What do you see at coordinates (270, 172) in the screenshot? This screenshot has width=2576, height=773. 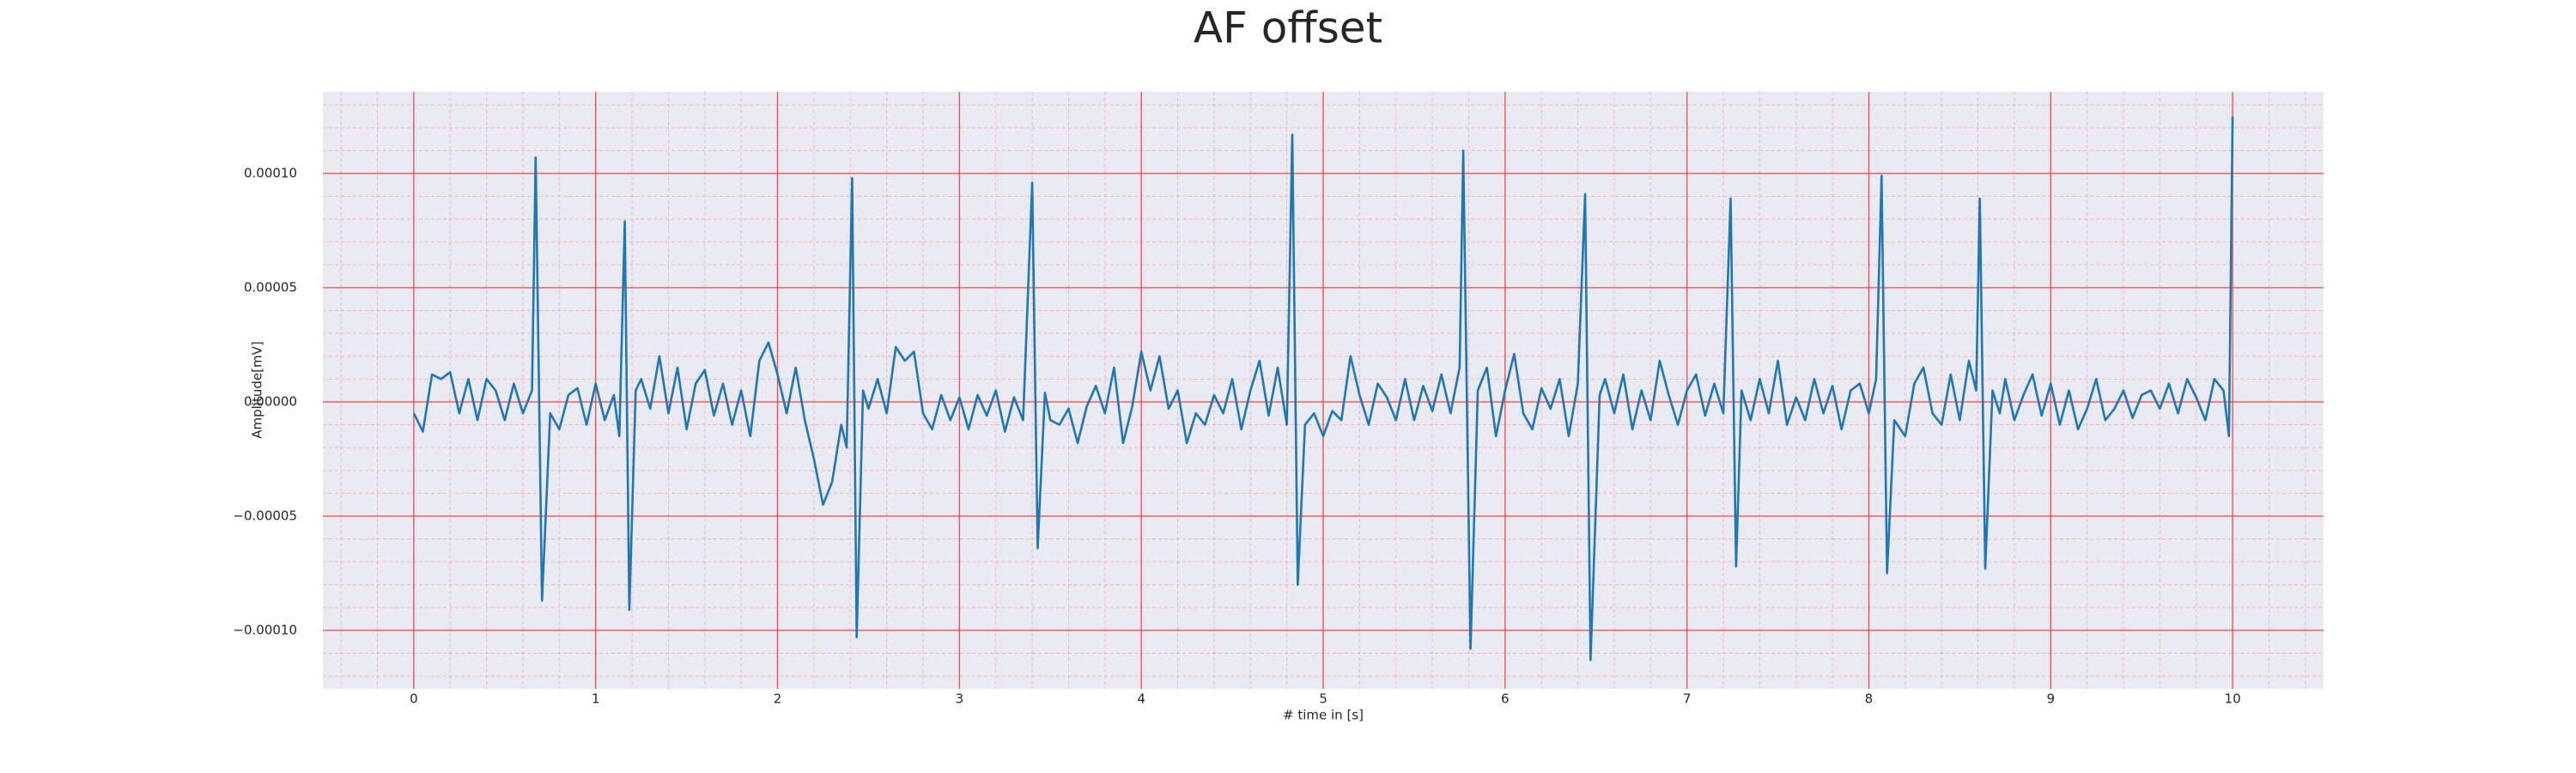 I see `y-tick-label: 0.00010` at bounding box center [270, 172].